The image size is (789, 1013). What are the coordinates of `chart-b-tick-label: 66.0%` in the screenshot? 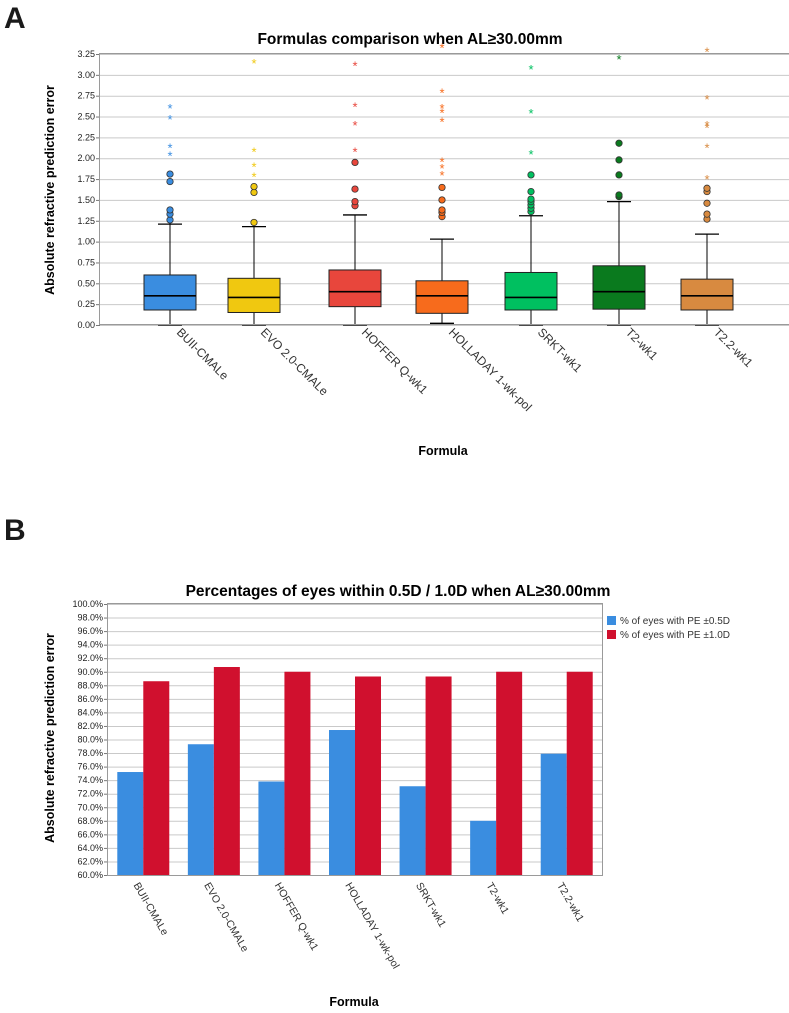 It's located at (90, 834).